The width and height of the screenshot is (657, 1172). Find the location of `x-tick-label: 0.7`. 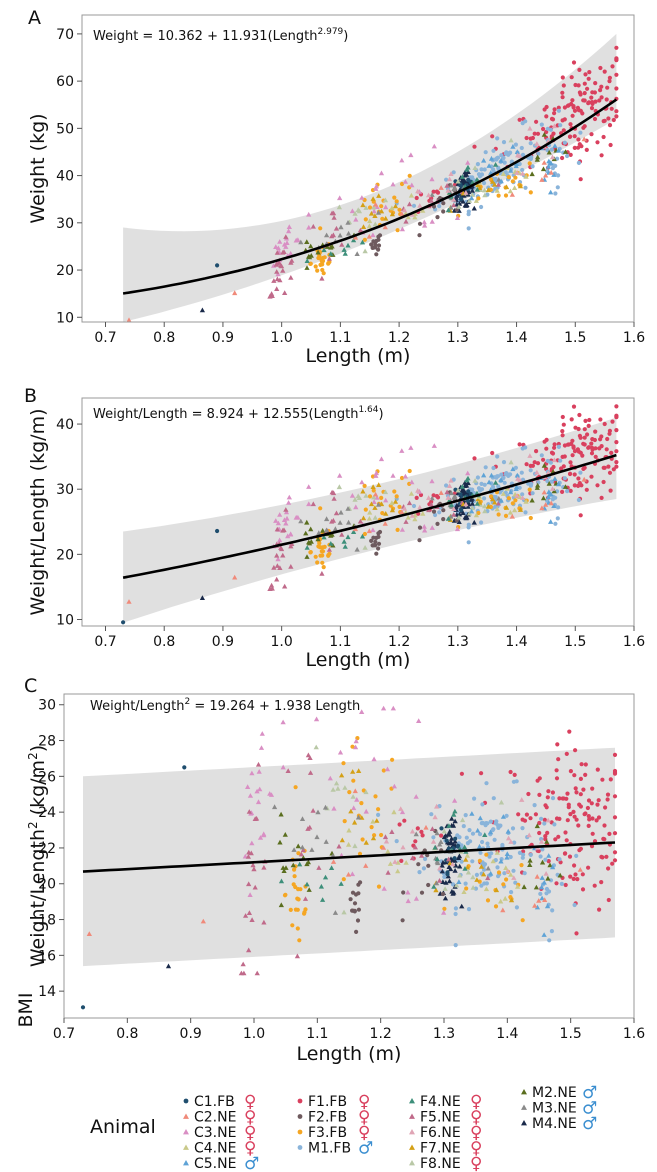

x-tick-label: 0.7 is located at coordinates (64, 1034).